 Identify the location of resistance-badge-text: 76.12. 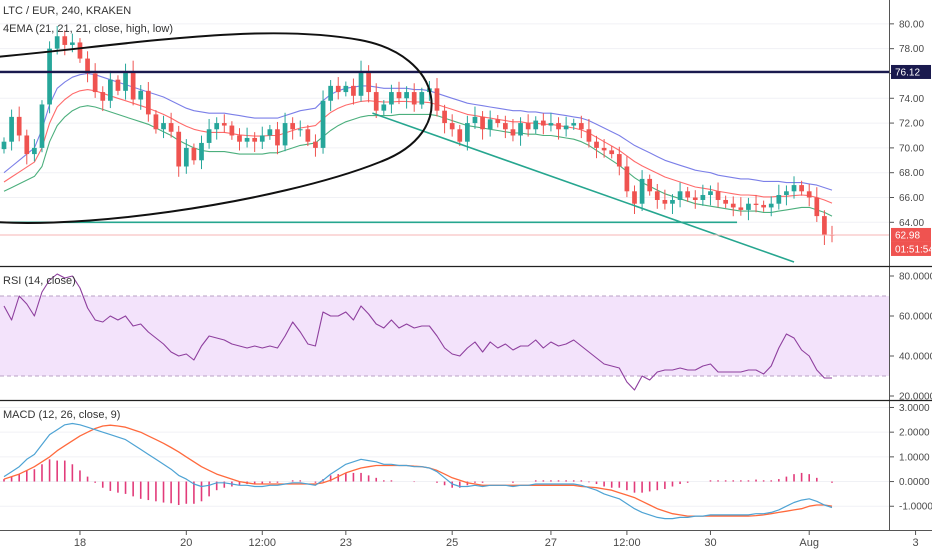
(907, 72).